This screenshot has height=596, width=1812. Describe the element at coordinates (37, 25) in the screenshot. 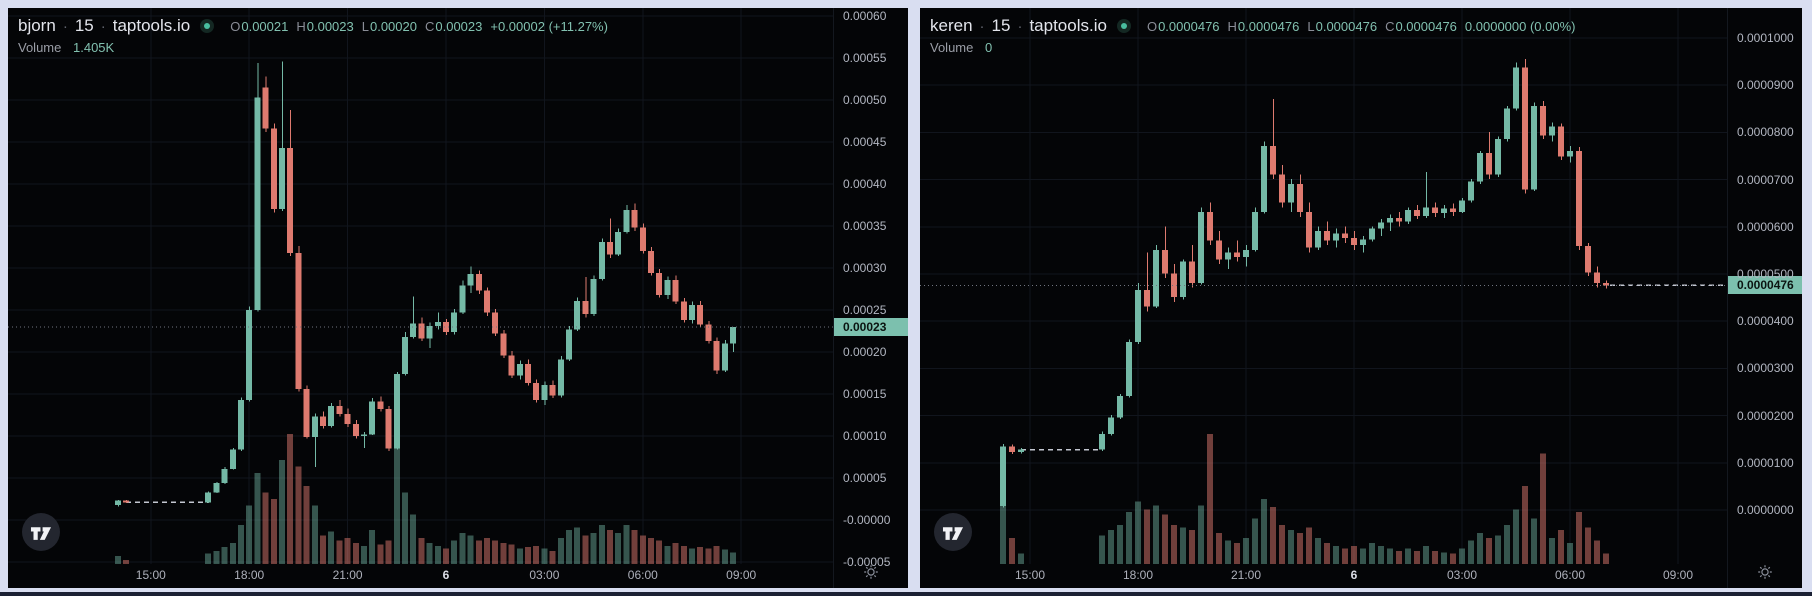

I see `symbol-name: bjorn` at that location.